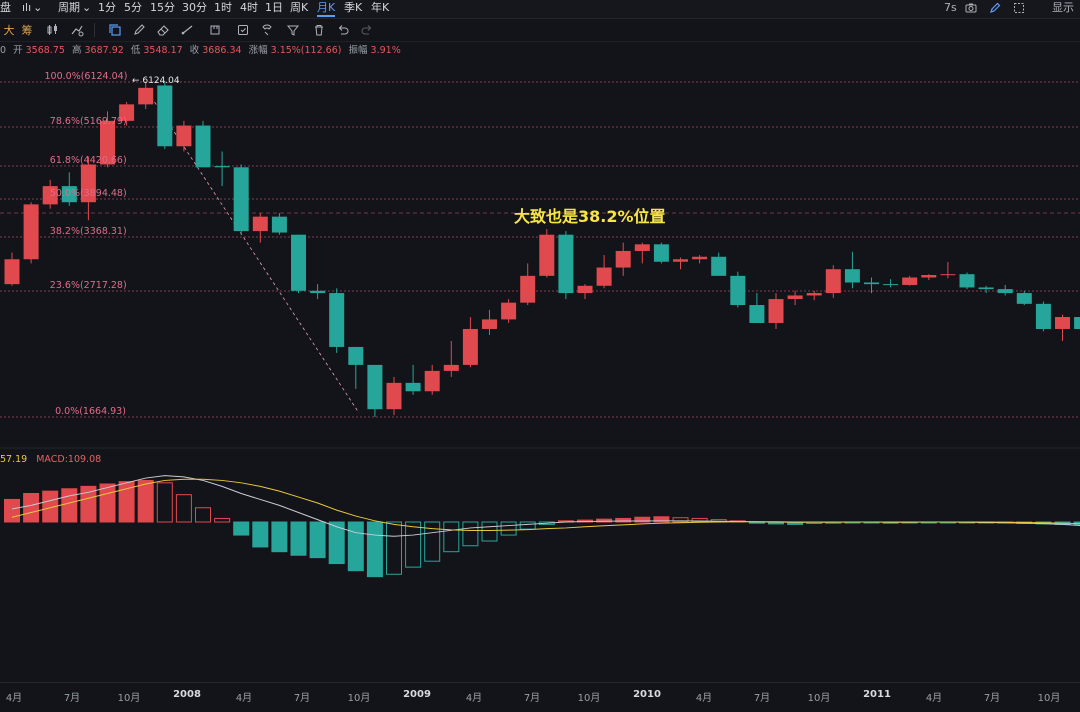 The image size is (1080, 712). What do you see at coordinates (9, 30) in the screenshot?
I see `toolbar-item-da: 大` at bounding box center [9, 30].